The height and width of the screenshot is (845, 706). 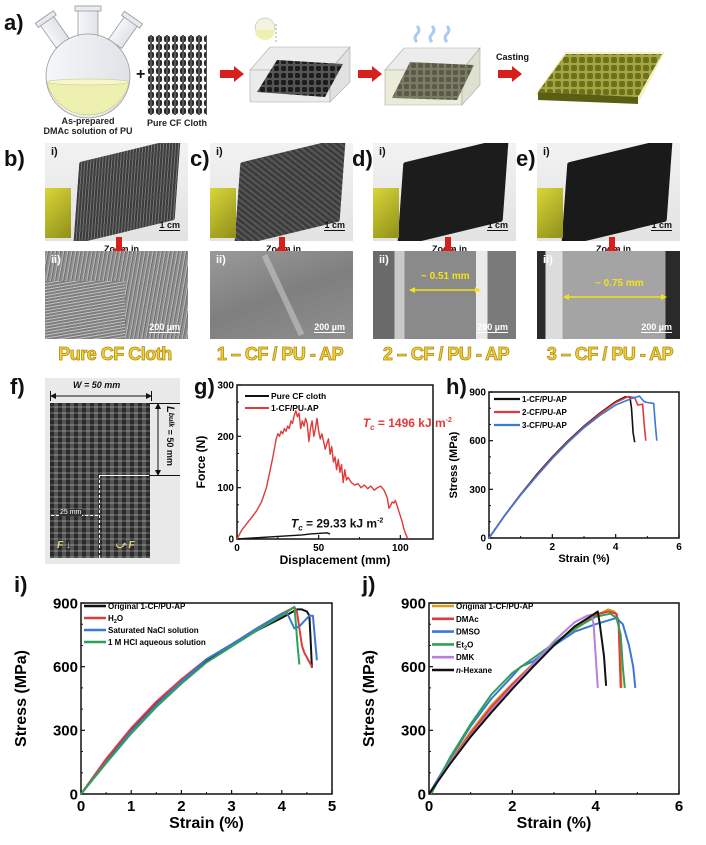 I want to click on series-line-2-cf-pu-ap, so click(x=567, y=467).